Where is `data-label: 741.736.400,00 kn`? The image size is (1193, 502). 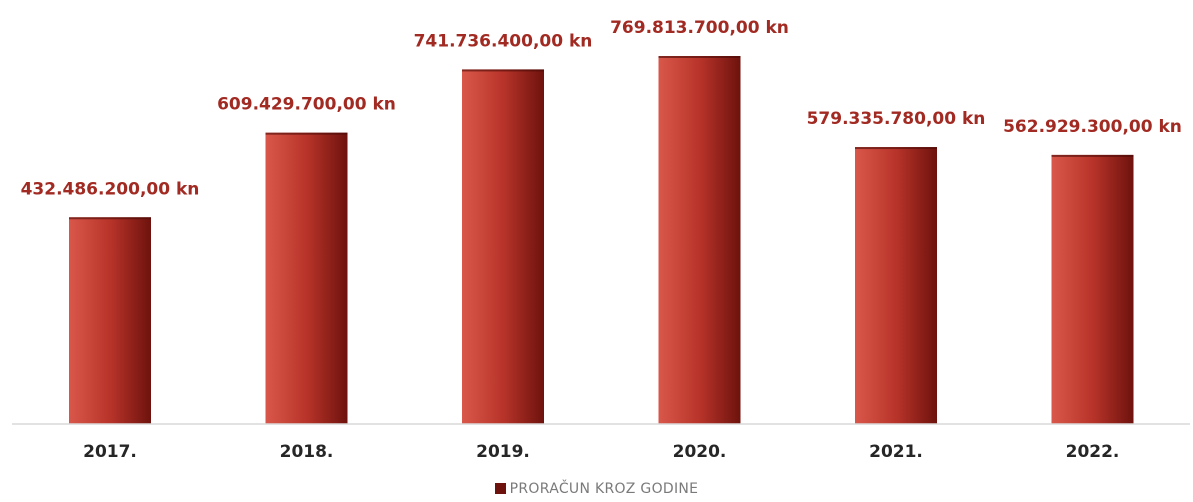
data-label: 741.736.400,00 kn is located at coordinates (503, 41).